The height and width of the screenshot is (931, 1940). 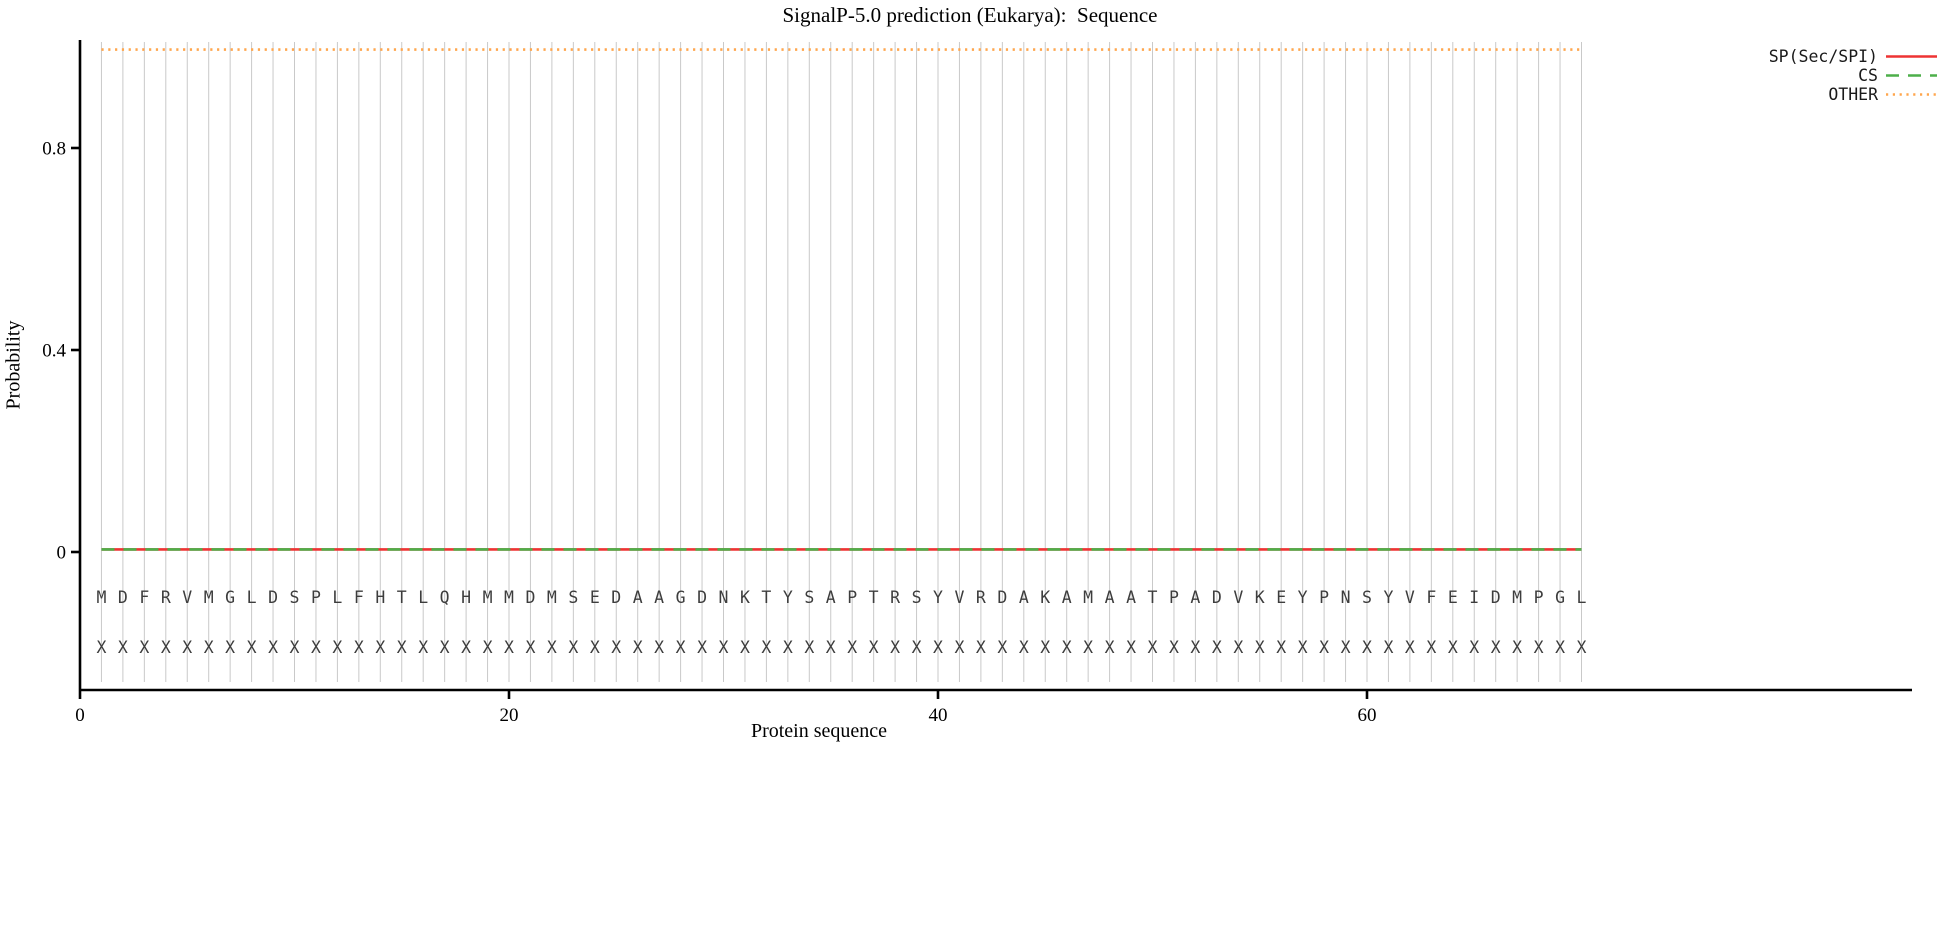 I want to click on y-tick-labels: 0 0.4 0.8, so click(x=54, y=351).